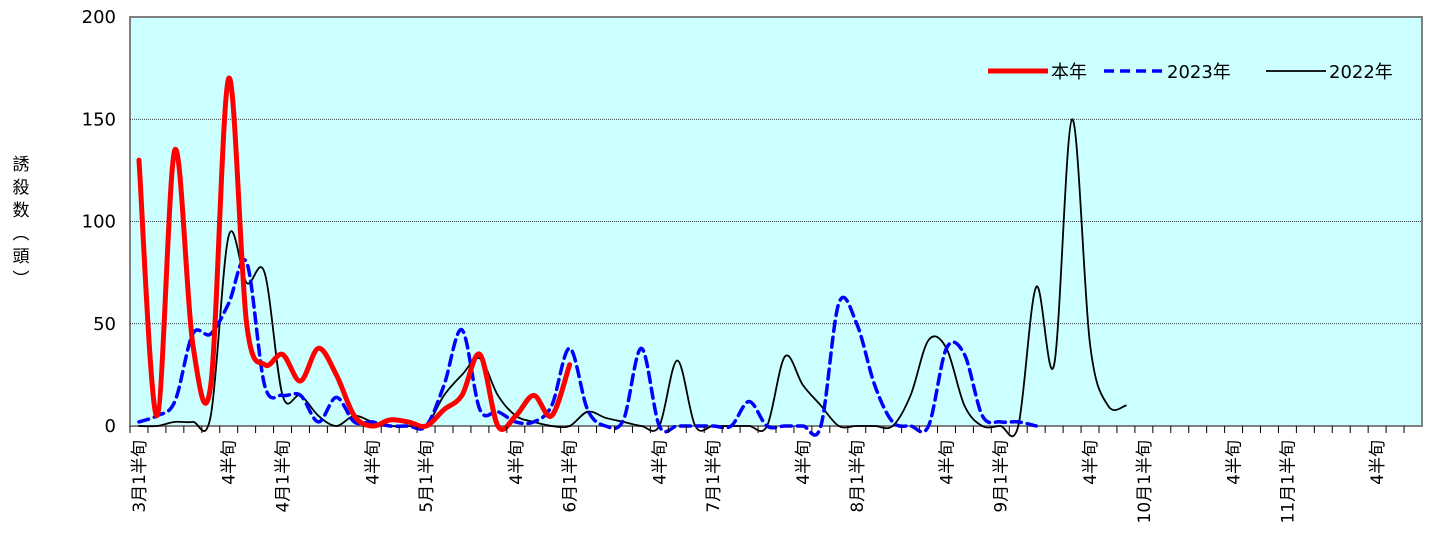  I want to click on x-tick-label: 4月1半旬, so click(284, 476).